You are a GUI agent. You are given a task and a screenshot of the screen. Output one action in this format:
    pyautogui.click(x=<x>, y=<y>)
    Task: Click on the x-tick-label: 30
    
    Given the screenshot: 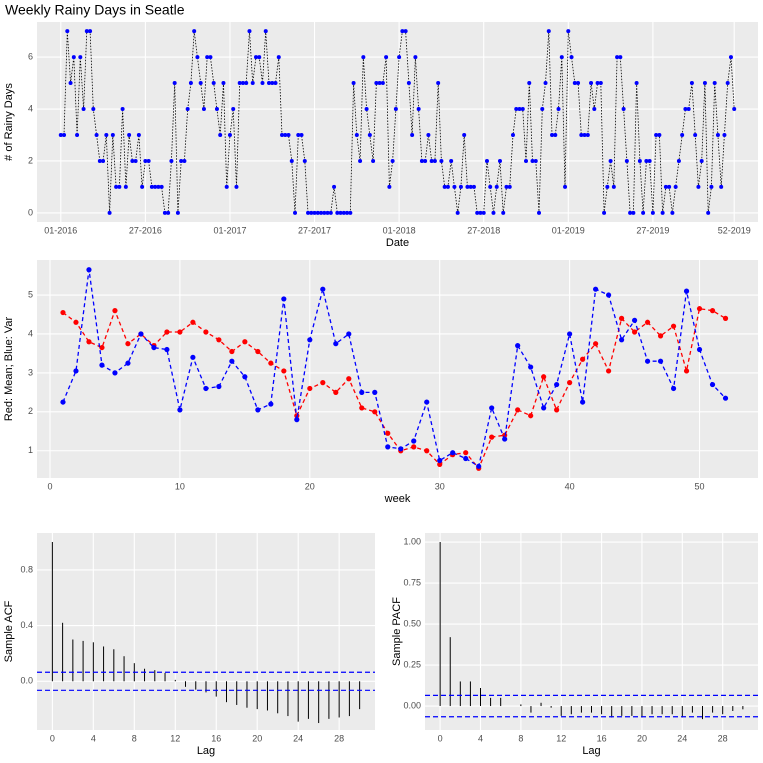 What is the action you would take?
    pyautogui.click(x=440, y=486)
    